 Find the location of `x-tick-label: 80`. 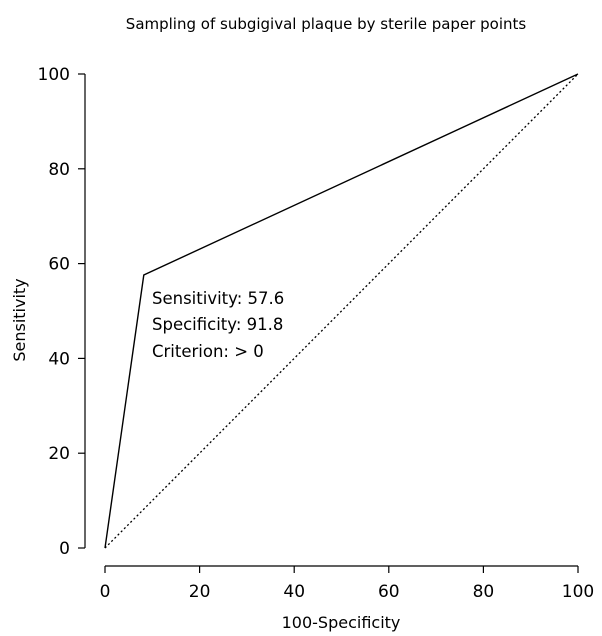

x-tick-label: 80 is located at coordinates (484, 592).